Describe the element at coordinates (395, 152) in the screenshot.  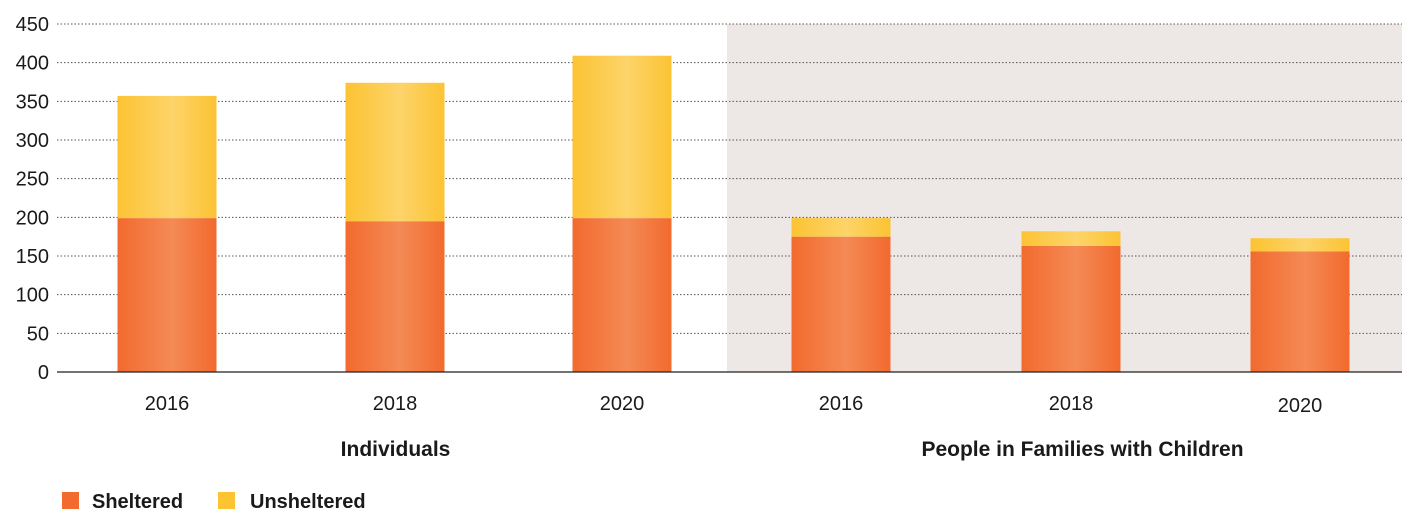
I see `bar-unsheltered-individuals-2018` at that location.